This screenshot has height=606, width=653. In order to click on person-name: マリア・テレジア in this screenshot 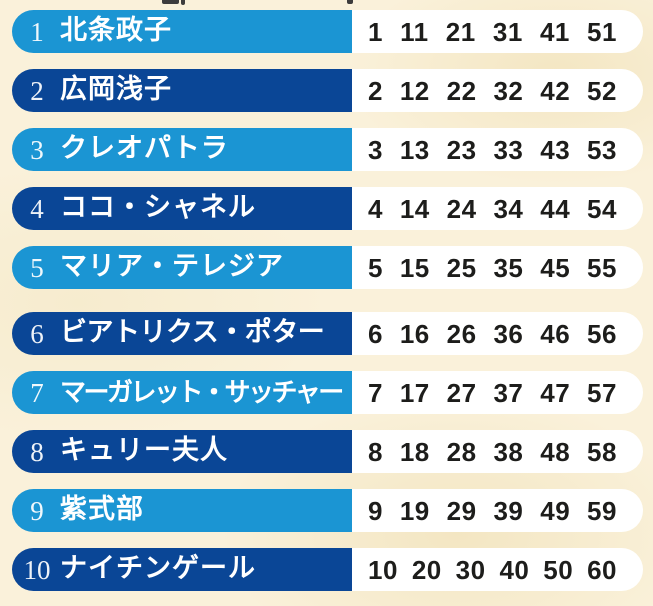, I will do `click(172, 266)`.